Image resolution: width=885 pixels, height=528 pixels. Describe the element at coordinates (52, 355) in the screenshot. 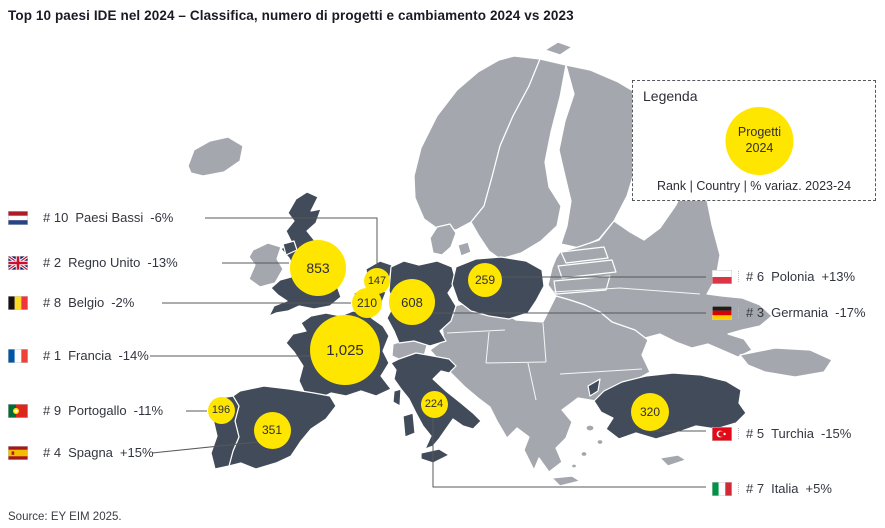

I see `country-rank: # 1` at that location.